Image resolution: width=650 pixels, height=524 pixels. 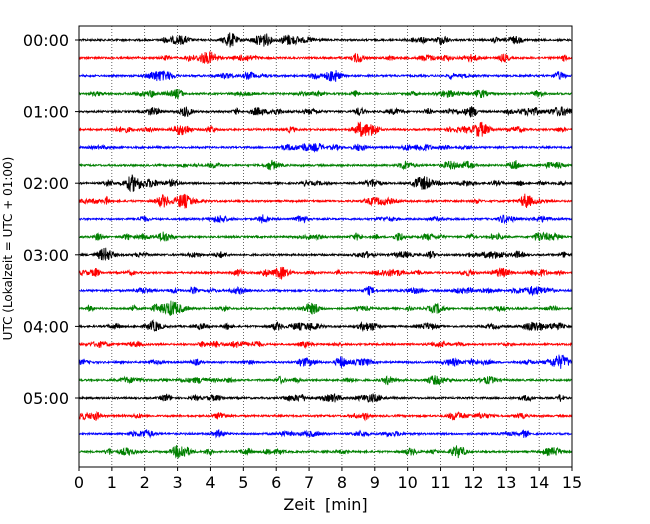 I want to click on x-tick-label: 11, so click(x=440, y=482).